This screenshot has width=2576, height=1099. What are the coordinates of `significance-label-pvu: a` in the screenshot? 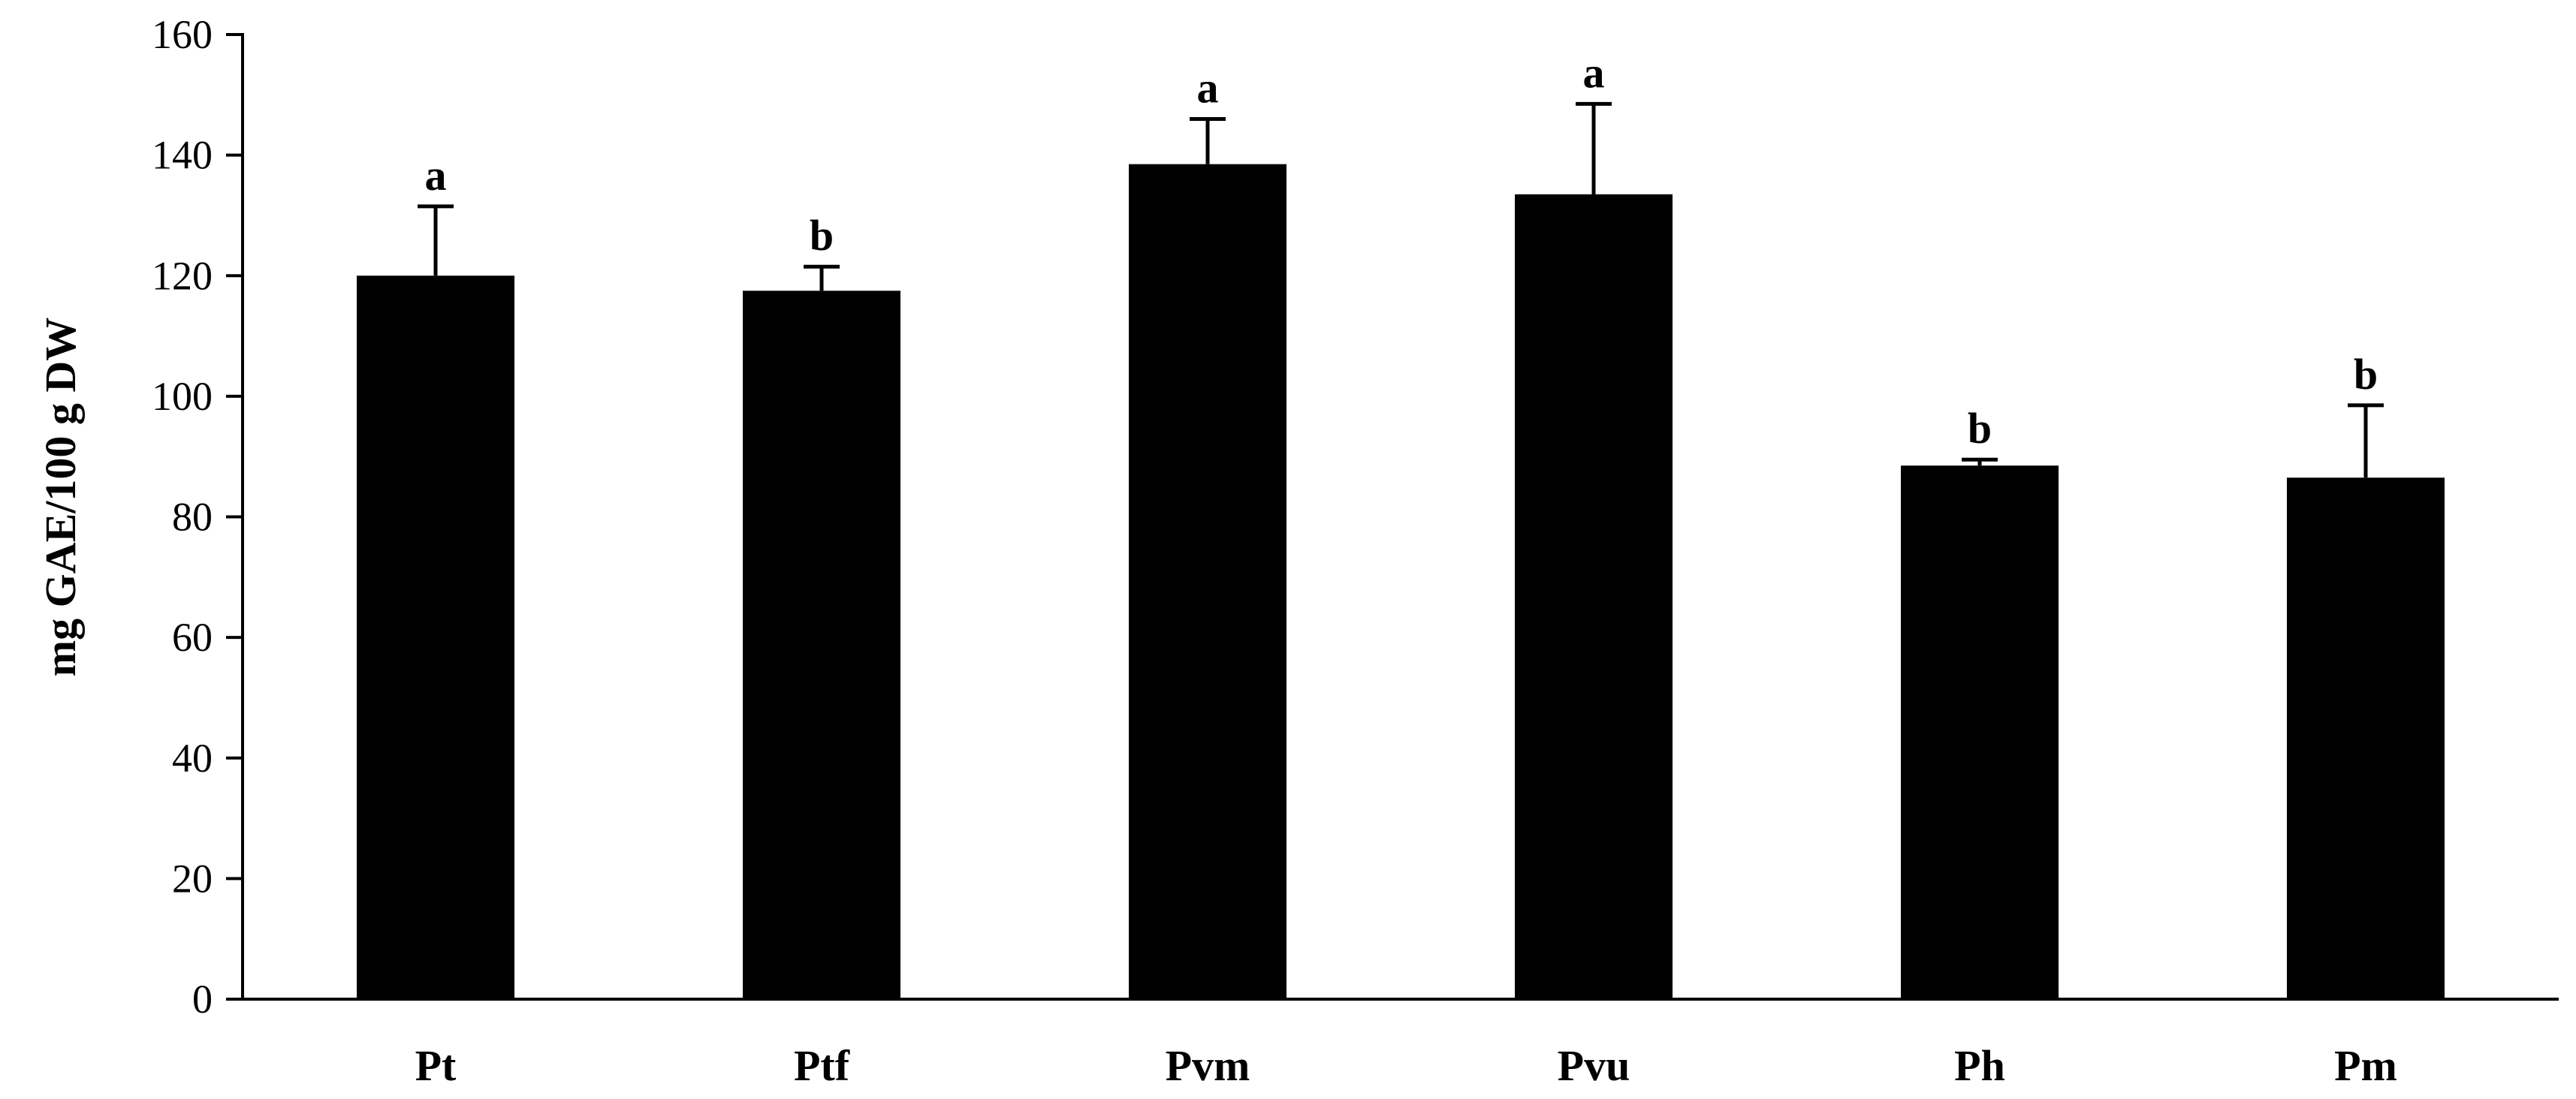 It's located at (1594, 72).